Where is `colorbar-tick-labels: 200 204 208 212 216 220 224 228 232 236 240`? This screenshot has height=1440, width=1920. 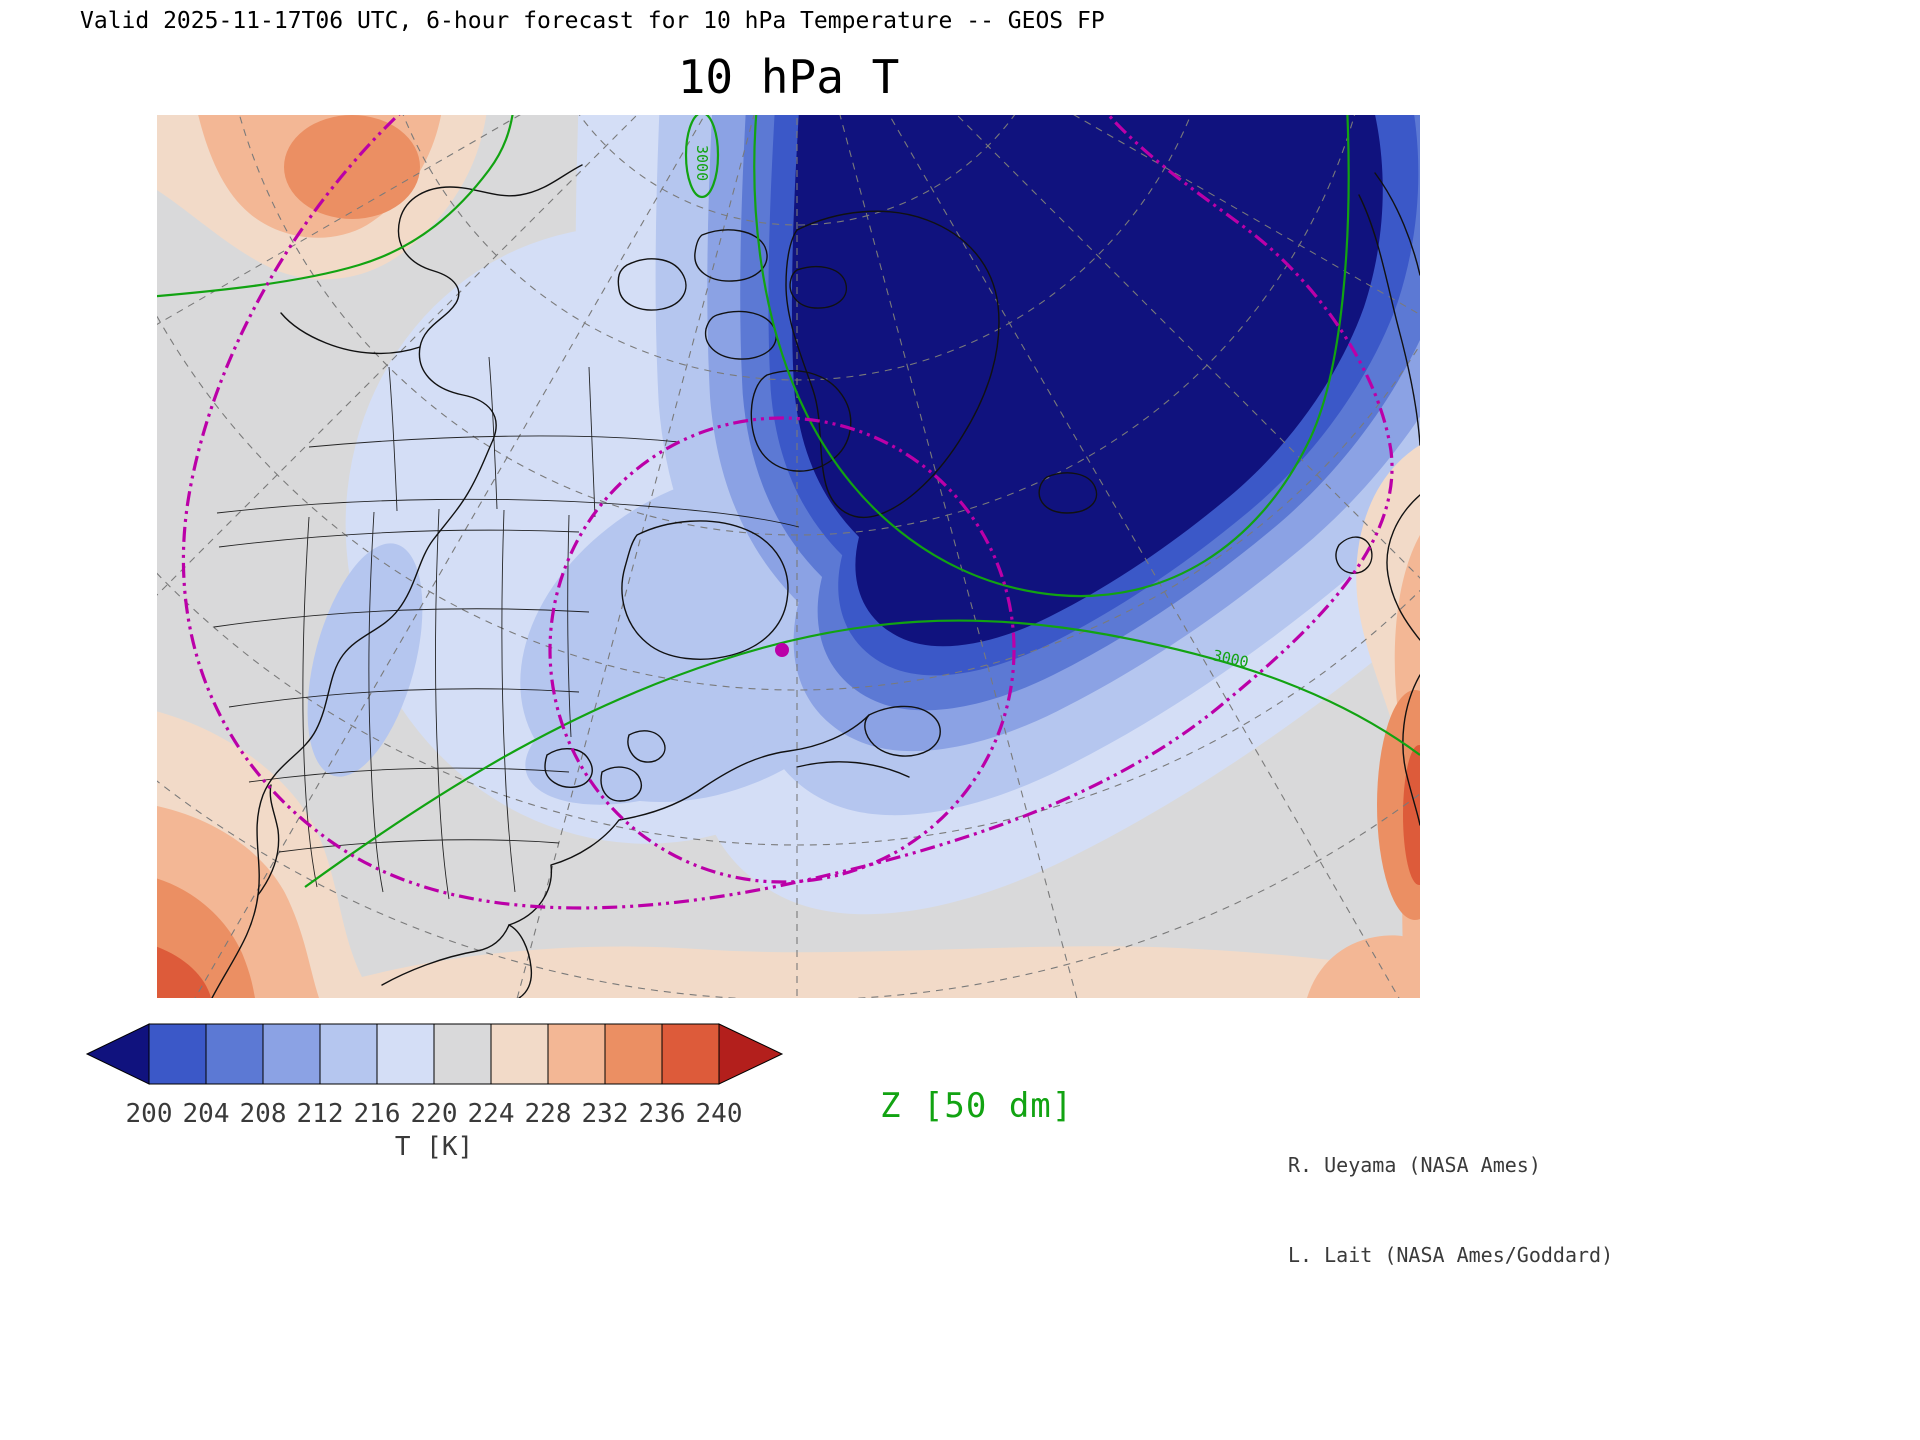 colorbar-tick-labels: 200 204 208 212 216 220 224 228 232 236 240 is located at coordinates (434, 1114).